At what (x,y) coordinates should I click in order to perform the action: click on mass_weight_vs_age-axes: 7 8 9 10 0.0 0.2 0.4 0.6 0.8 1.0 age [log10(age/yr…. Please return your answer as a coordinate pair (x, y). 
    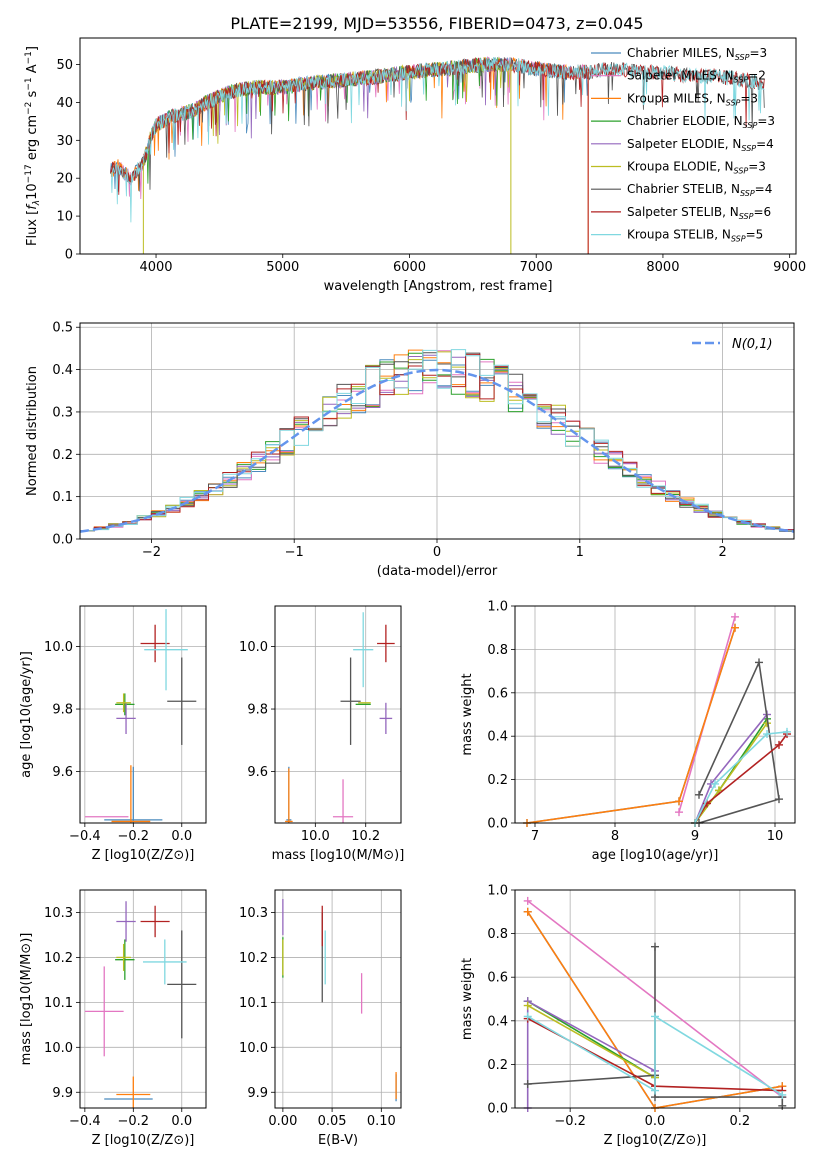
    Looking at the image, I should click on (627, 731).